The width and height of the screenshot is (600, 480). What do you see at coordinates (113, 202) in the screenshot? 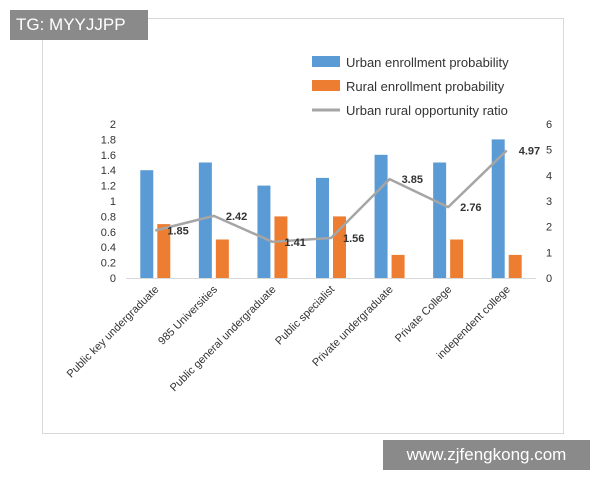
I see `left-axis-tick-label: 1` at bounding box center [113, 202].